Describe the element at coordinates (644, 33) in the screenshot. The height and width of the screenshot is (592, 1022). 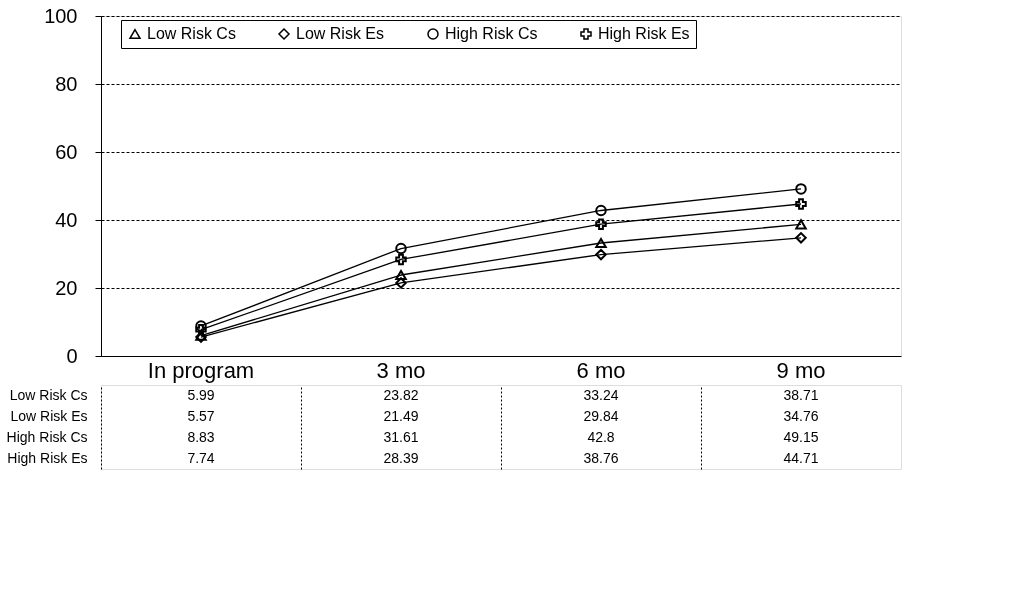
I see `legend-label: High Risk Es` at that location.